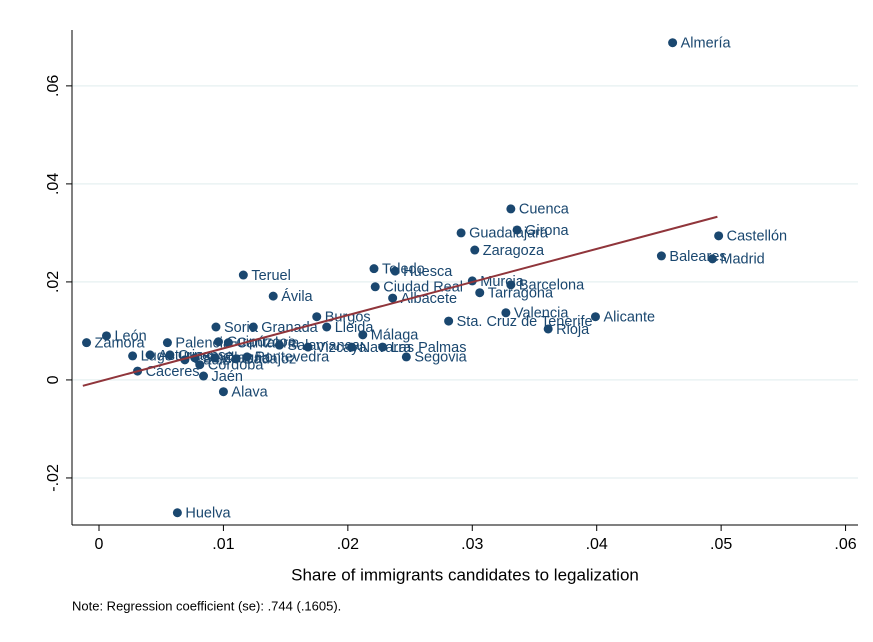 The width and height of the screenshot is (873, 642). What do you see at coordinates (440, 358) in the screenshot?
I see `point-label: Segovia` at bounding box center [440, 358].